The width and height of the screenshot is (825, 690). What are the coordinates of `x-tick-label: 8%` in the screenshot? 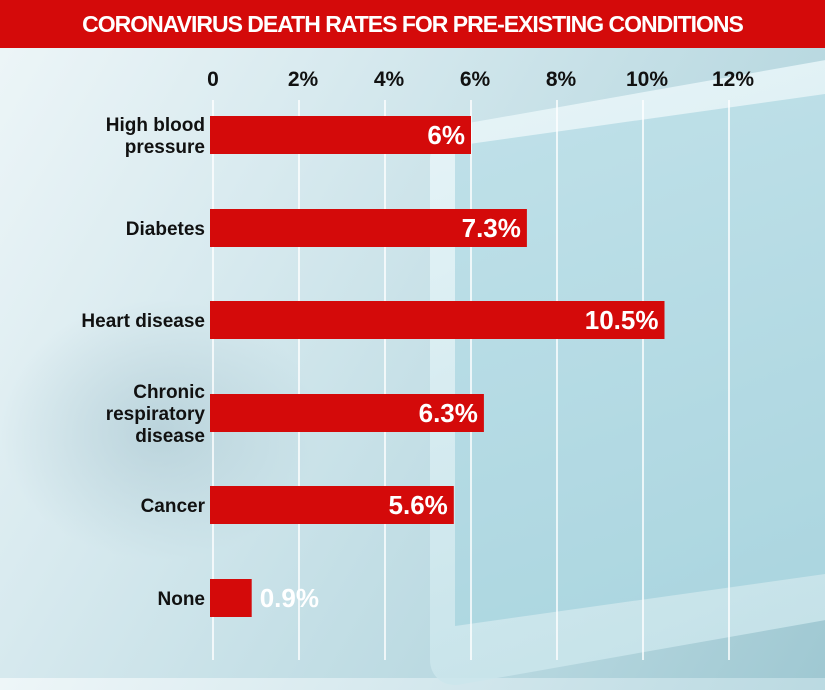 It's located at (561, 79).